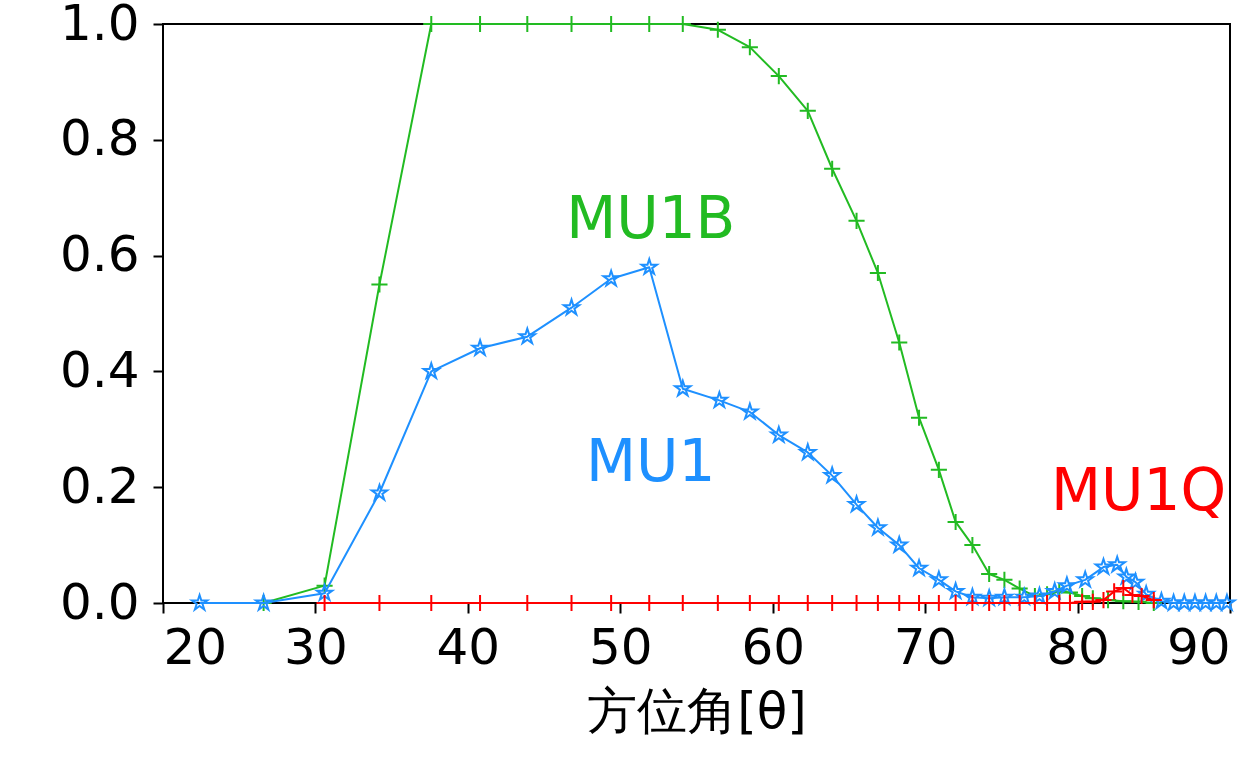 This screenshot has height=775, width=1258. What do you see at coordinates (316, 646) in the screenshot?
I see `x-tick-label: 30` at bounding box center [316, 646].